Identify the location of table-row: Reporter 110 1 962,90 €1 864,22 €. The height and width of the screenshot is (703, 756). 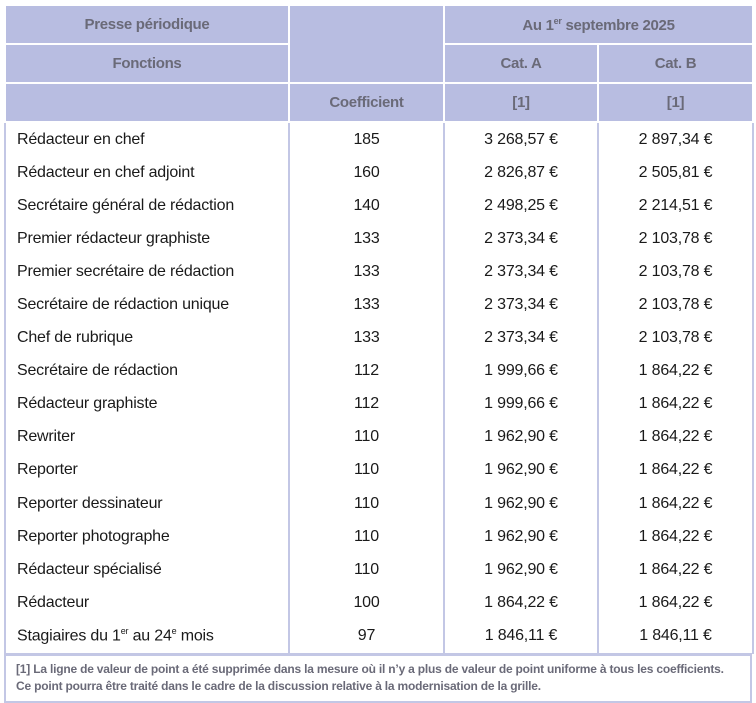
(379, 470).